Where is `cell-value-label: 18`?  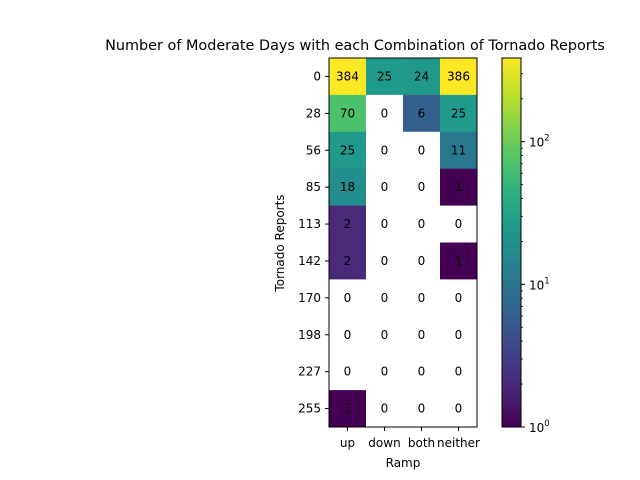 cell-value-label: 18 is located at coordinates (347, 187).